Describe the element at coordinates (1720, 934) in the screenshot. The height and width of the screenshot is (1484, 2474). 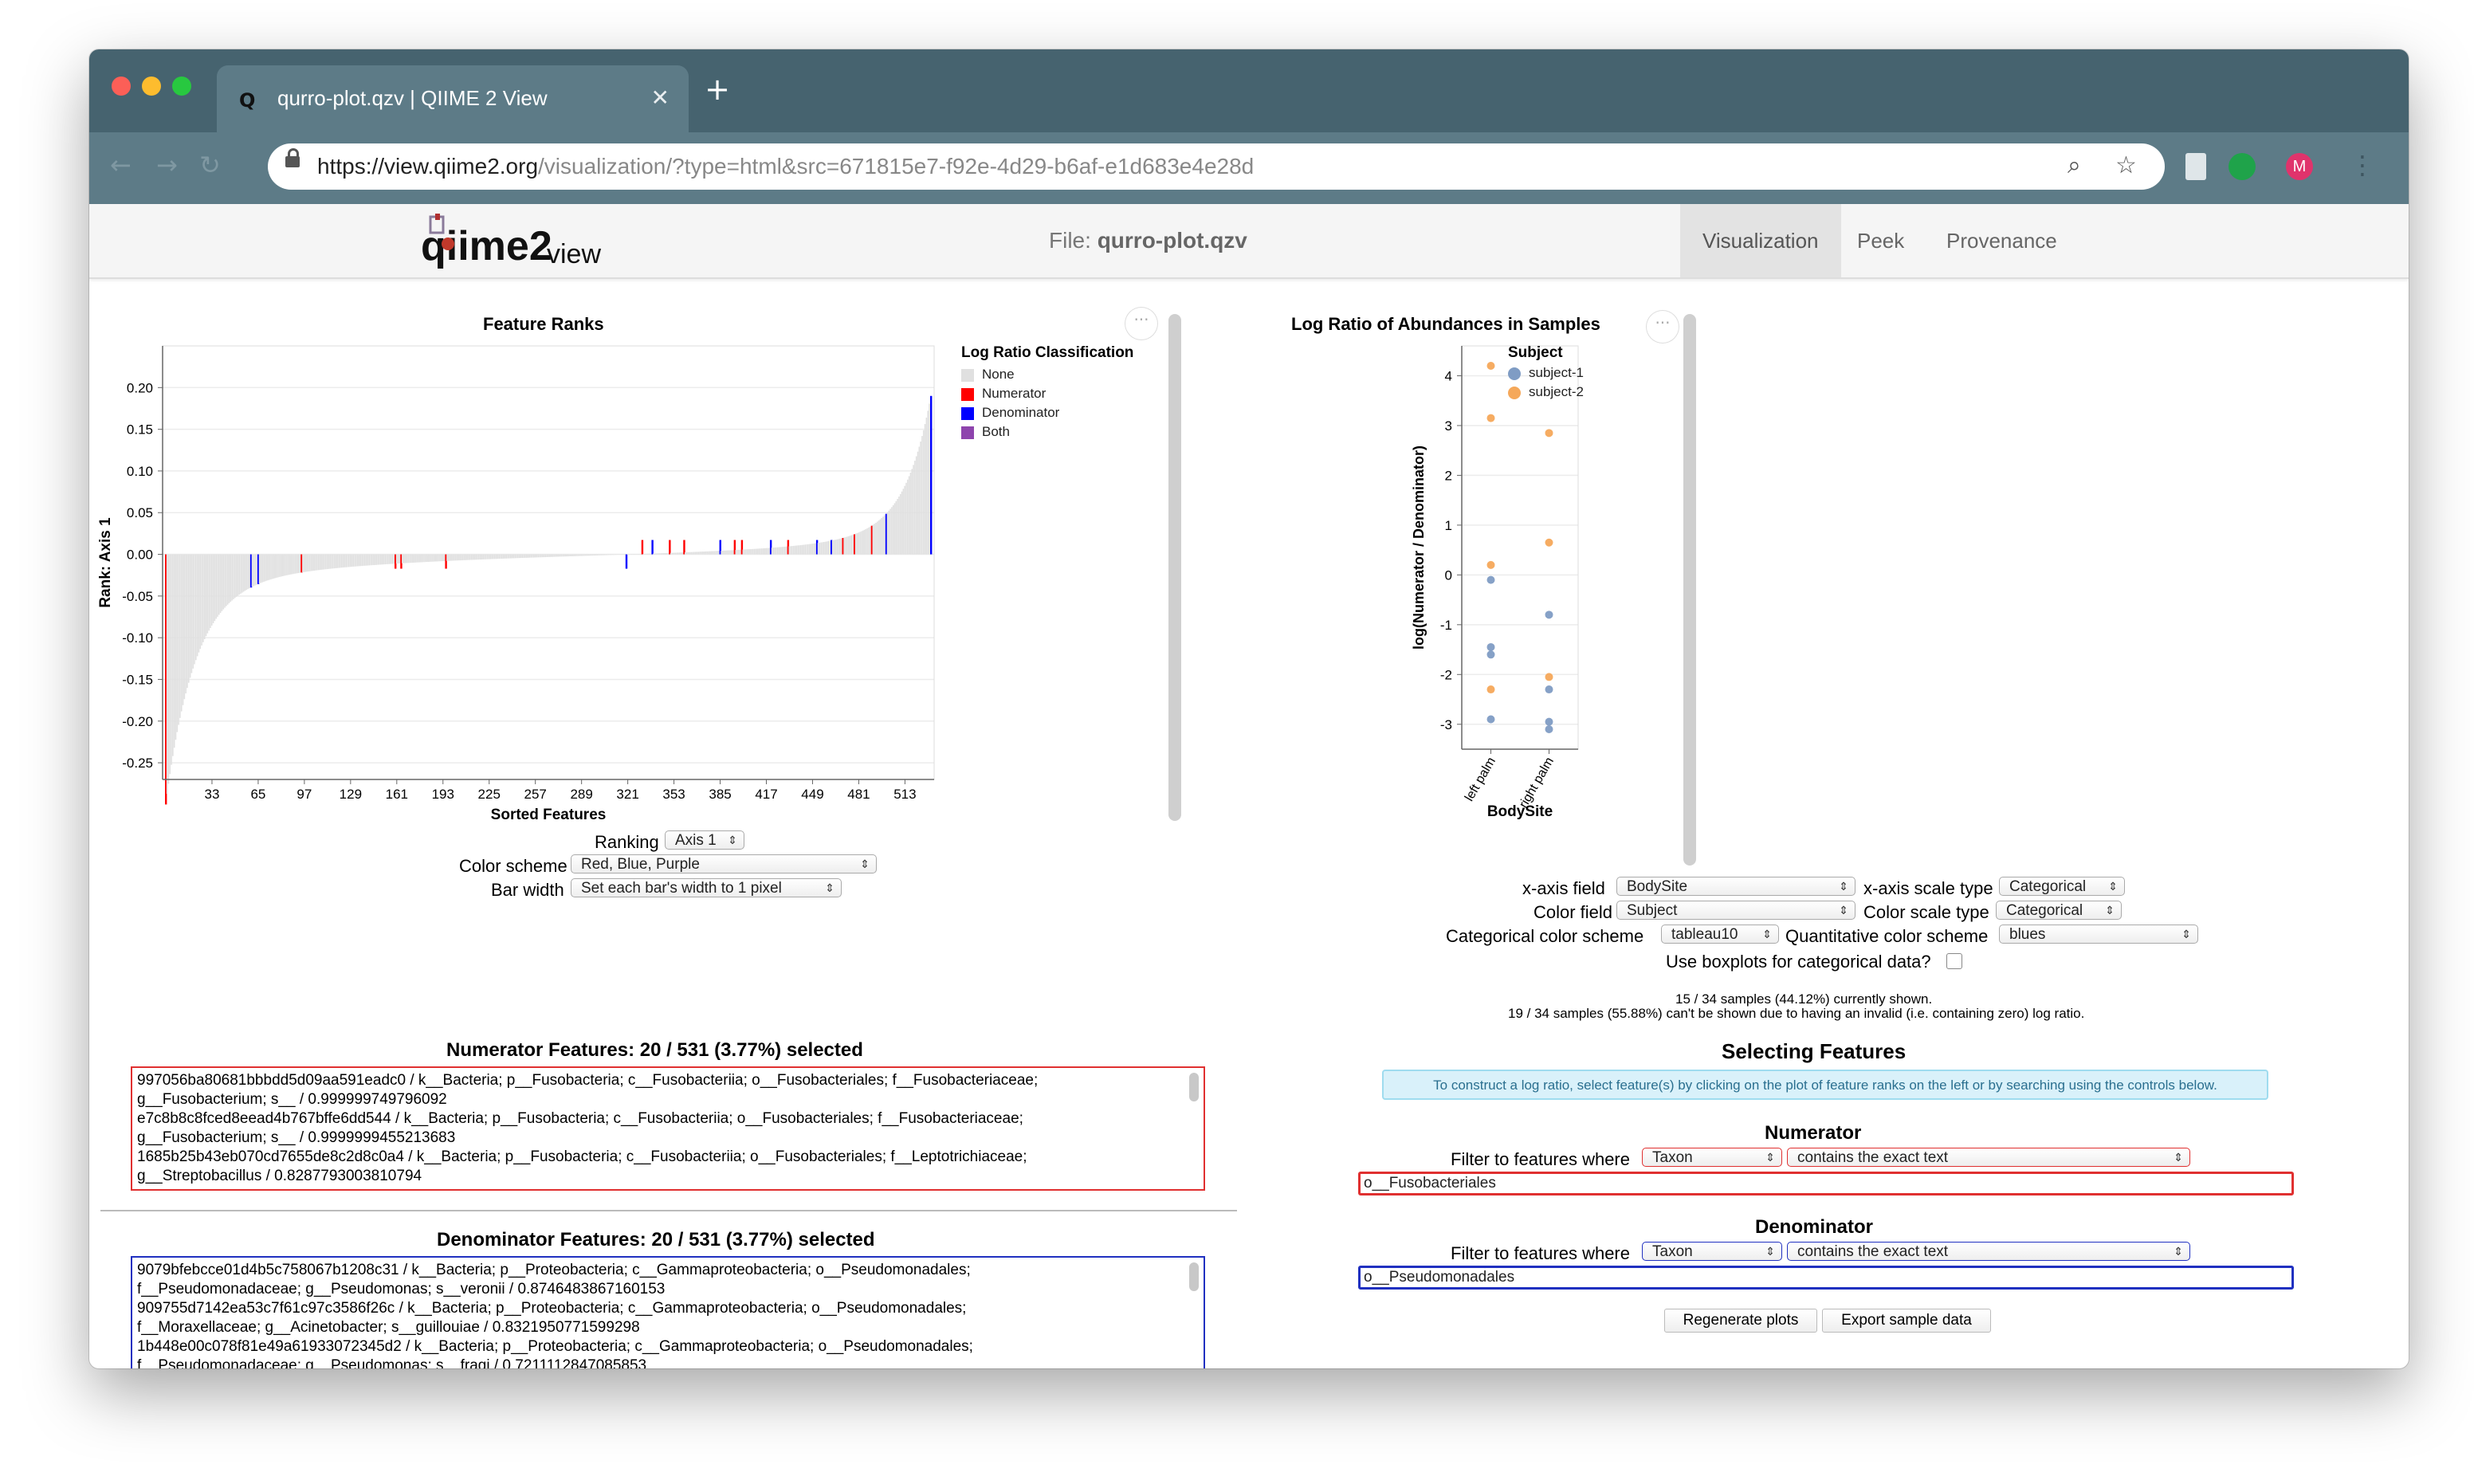
I see `categorical-scheme-select: tableau10 ⇕` at that location.